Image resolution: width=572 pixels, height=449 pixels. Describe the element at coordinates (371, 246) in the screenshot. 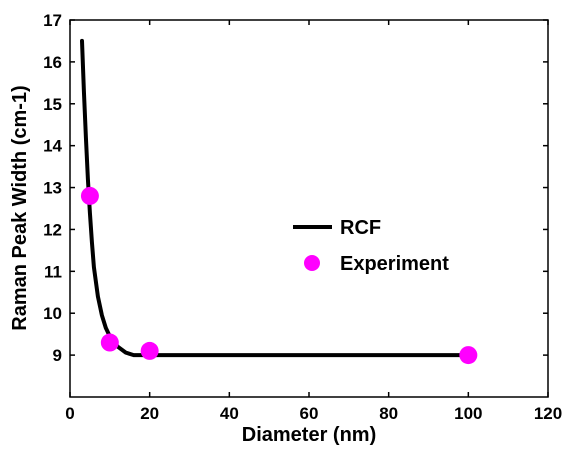

I see `legend: RCF Experiment` at that location.